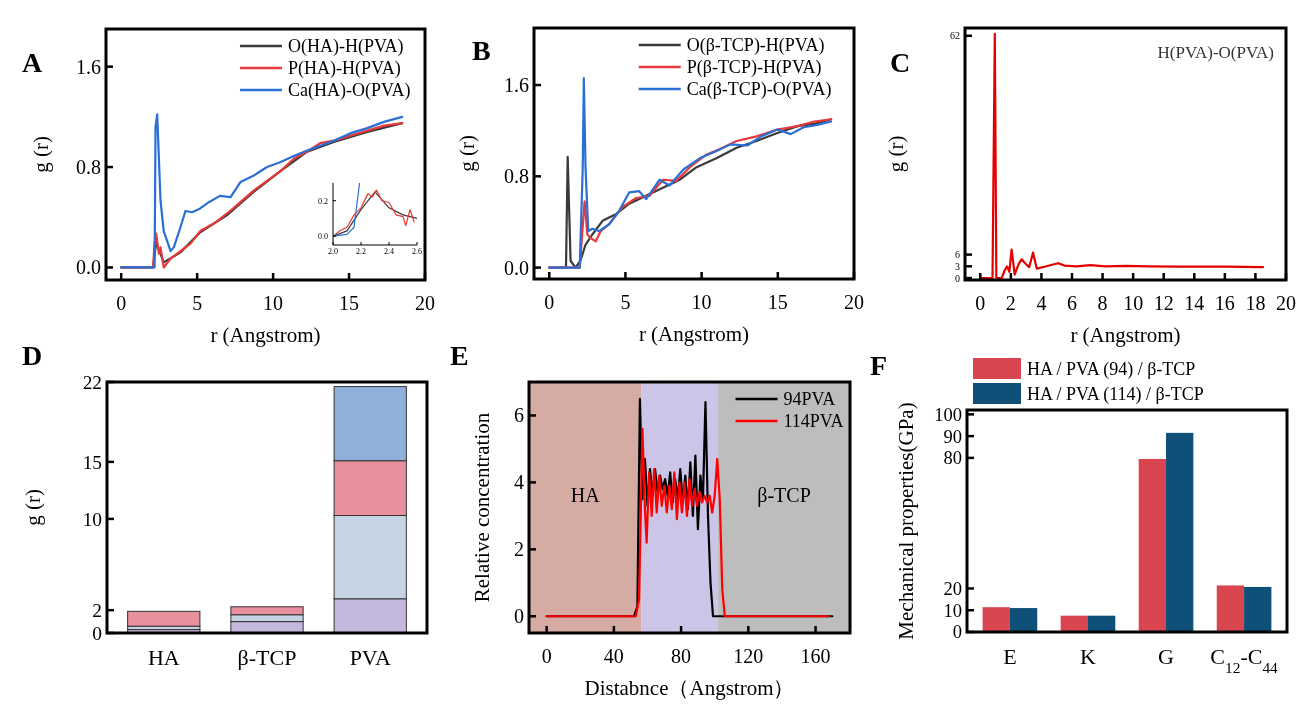 The height and width of the screenshot is (713, 1307). Describe the element at coordinates (519, 415) in the screenshot. I see `y-tick-label: 6` at that location.